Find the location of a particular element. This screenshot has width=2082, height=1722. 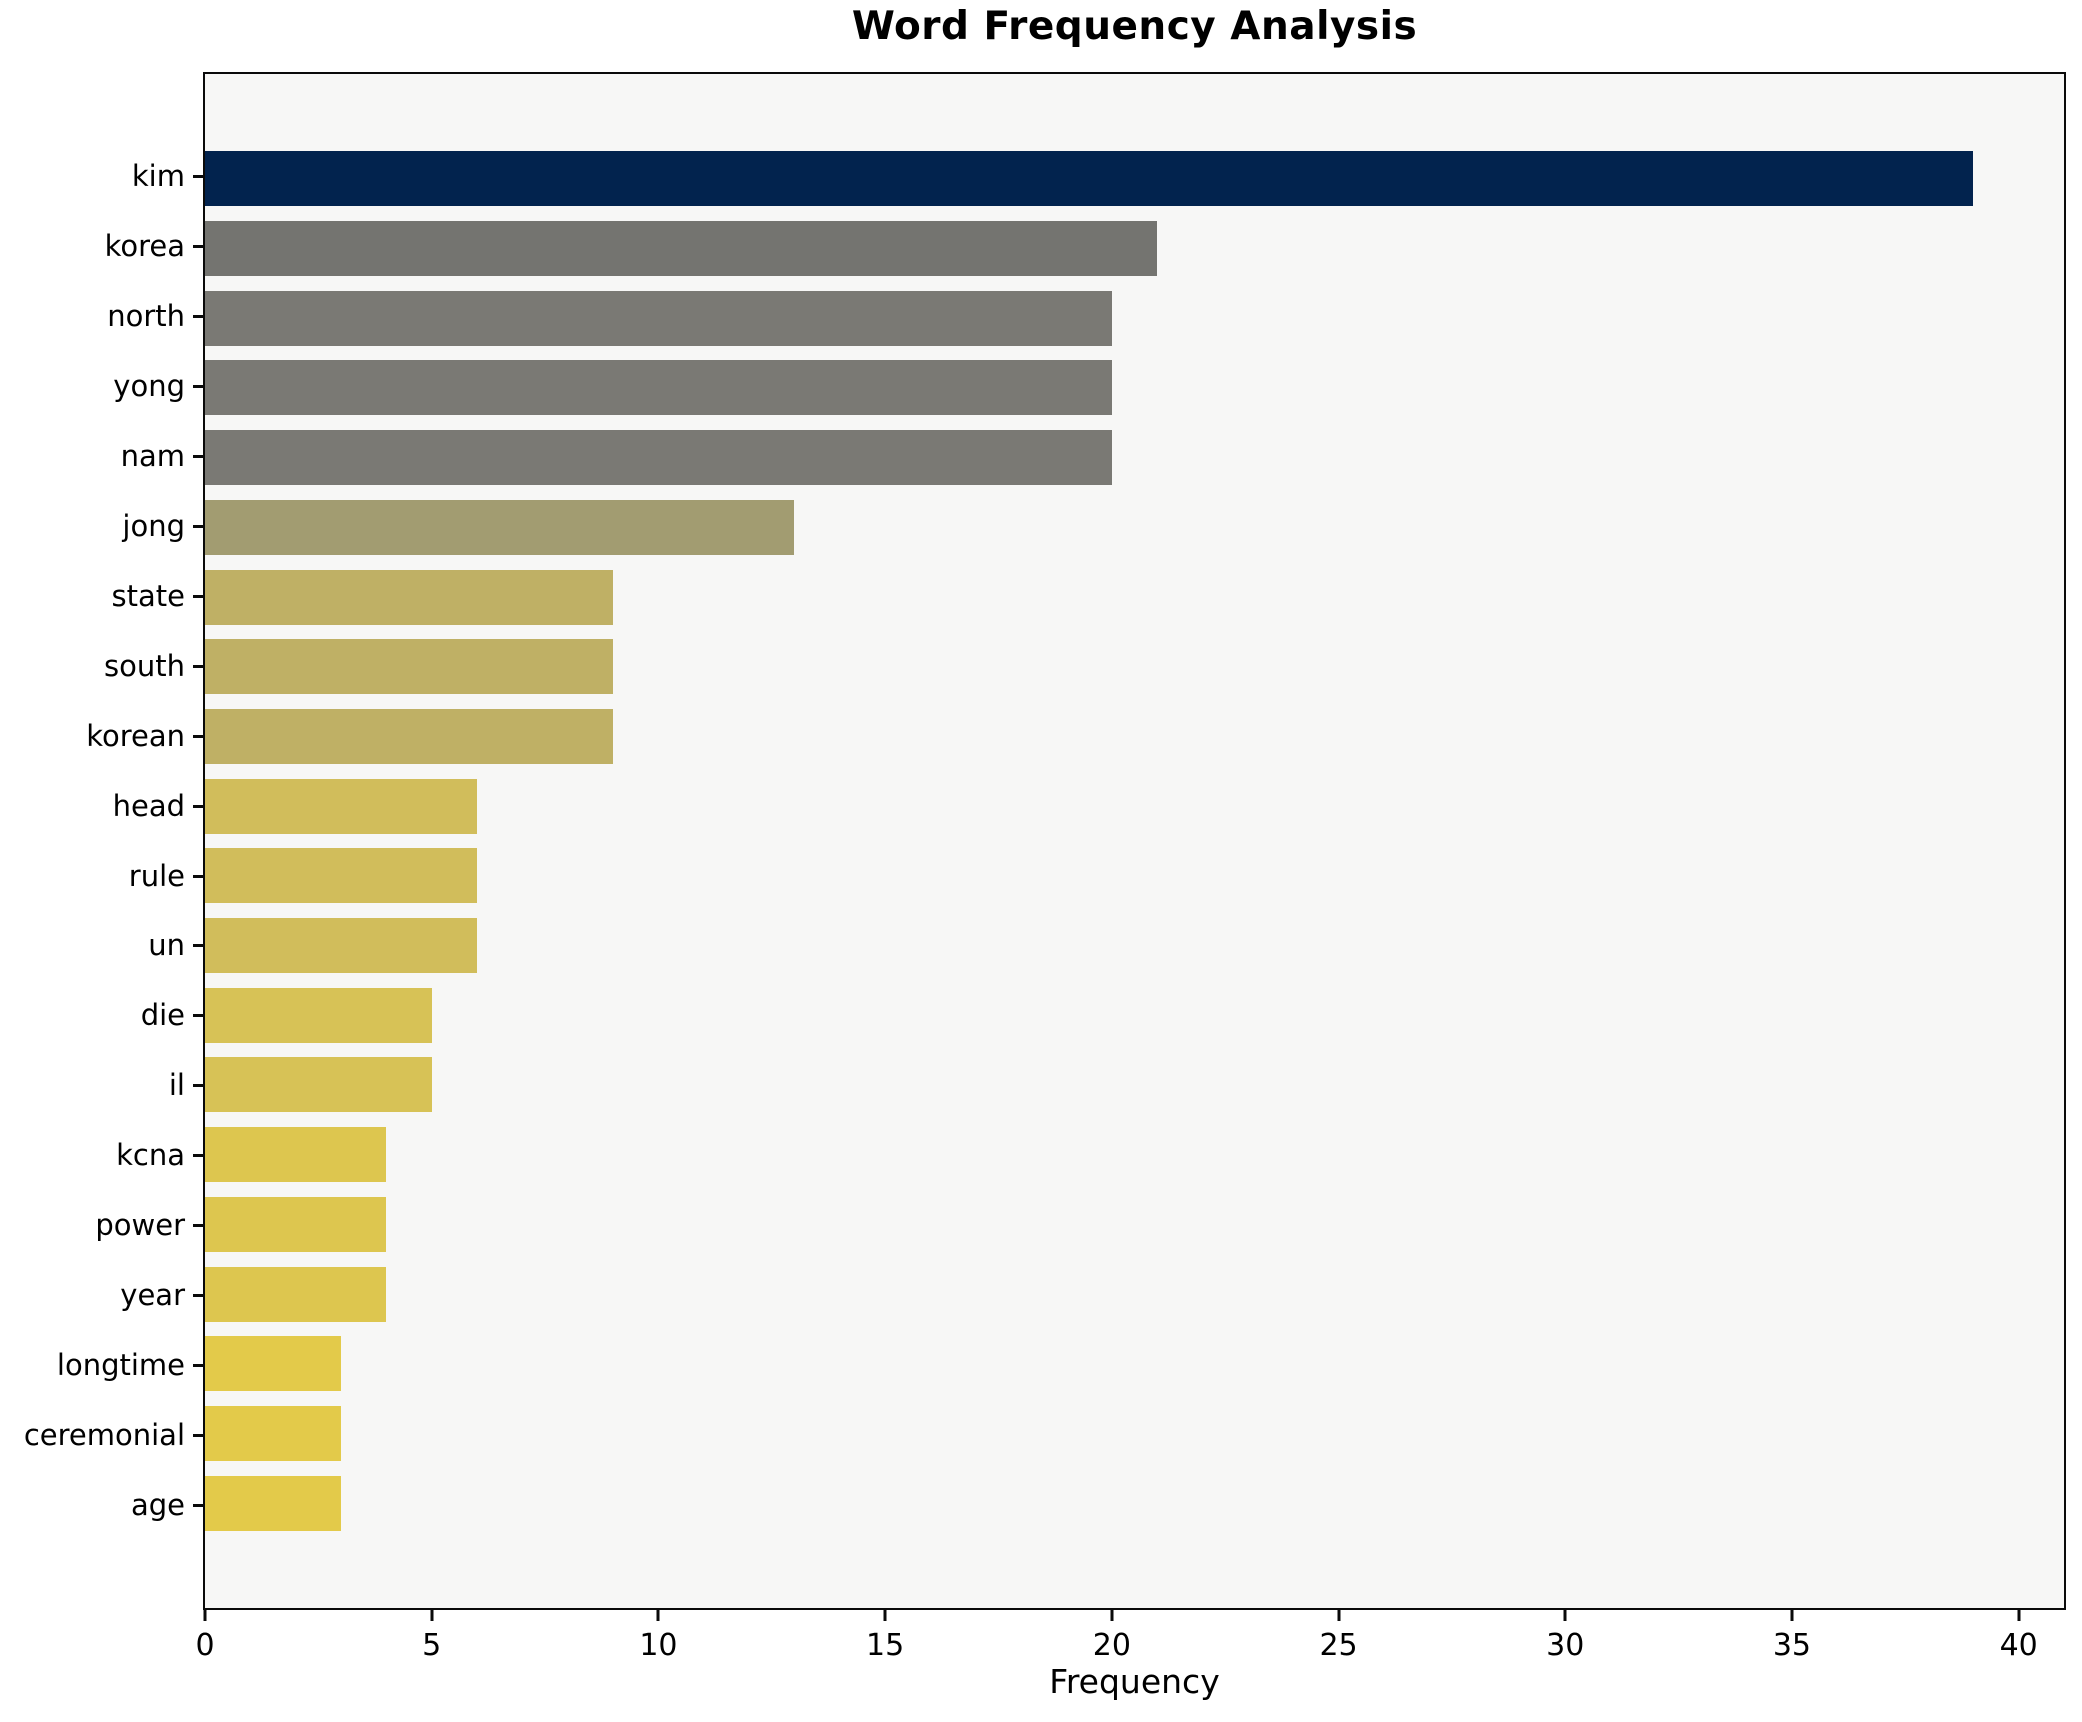

x-tick-label-10: 10 is located at coordinates (658, 1645).